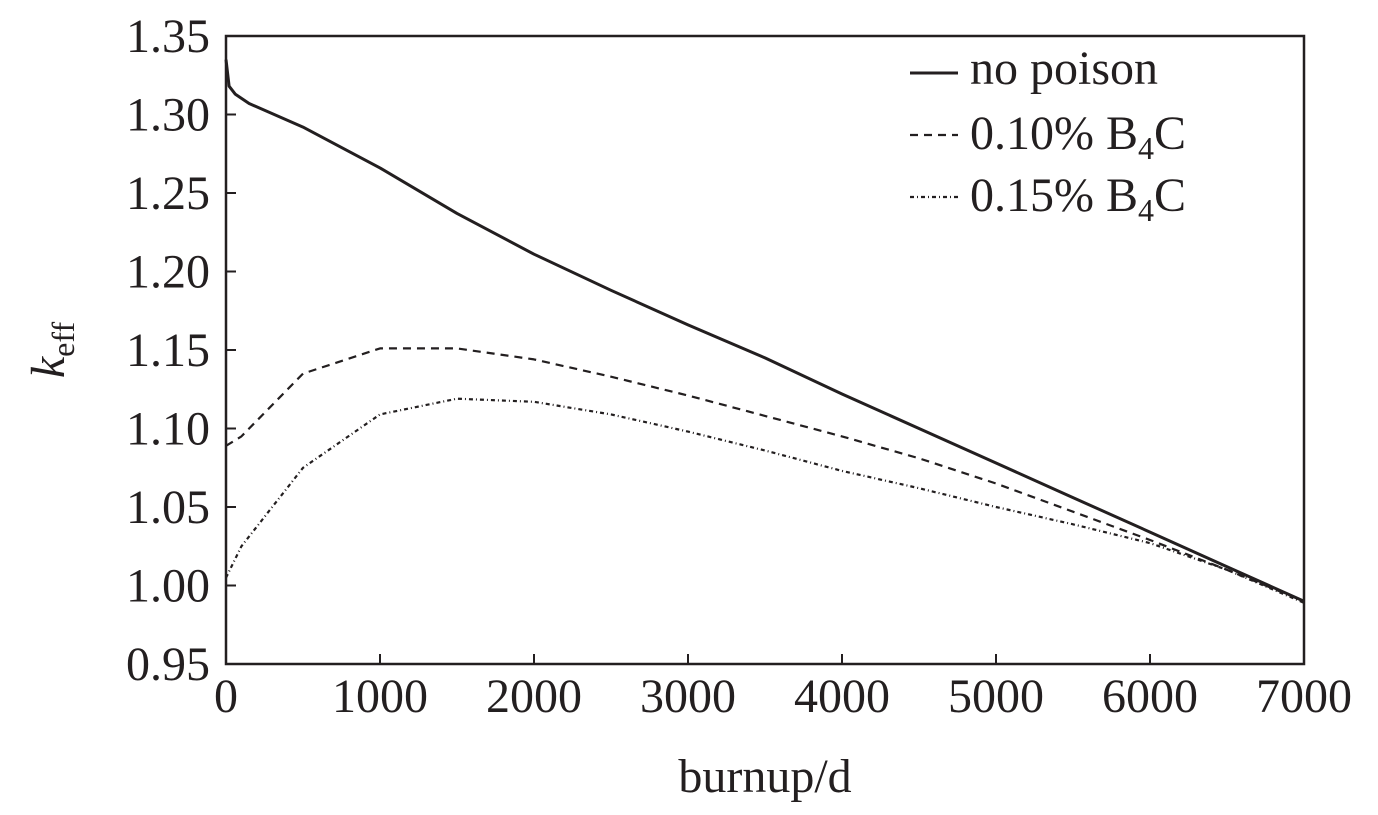  I want to click on y-axis: 0.95 1.00 1.05 1.10 1.15 1.20 1.25 1.30 1.35, so click(181, 350).